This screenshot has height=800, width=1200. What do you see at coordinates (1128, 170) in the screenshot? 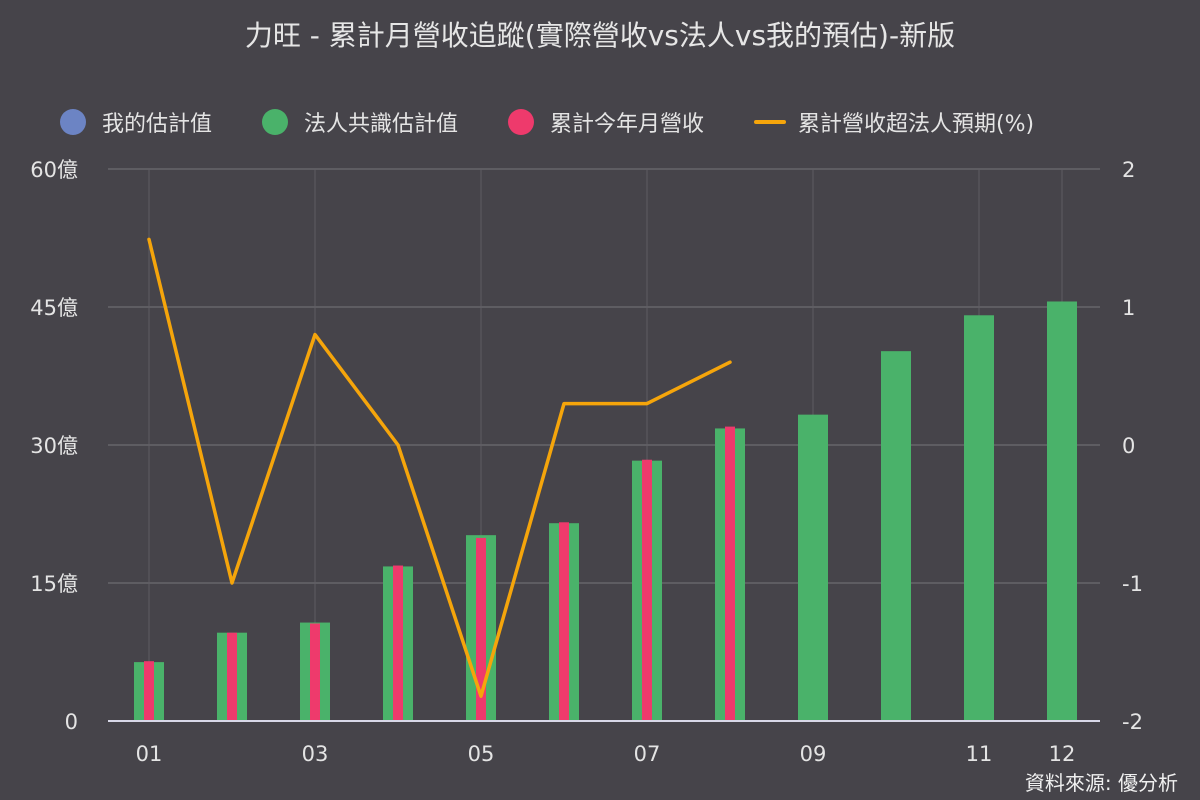
I see `y-right-tick-label: 2` at bounding box center [1128, 170].